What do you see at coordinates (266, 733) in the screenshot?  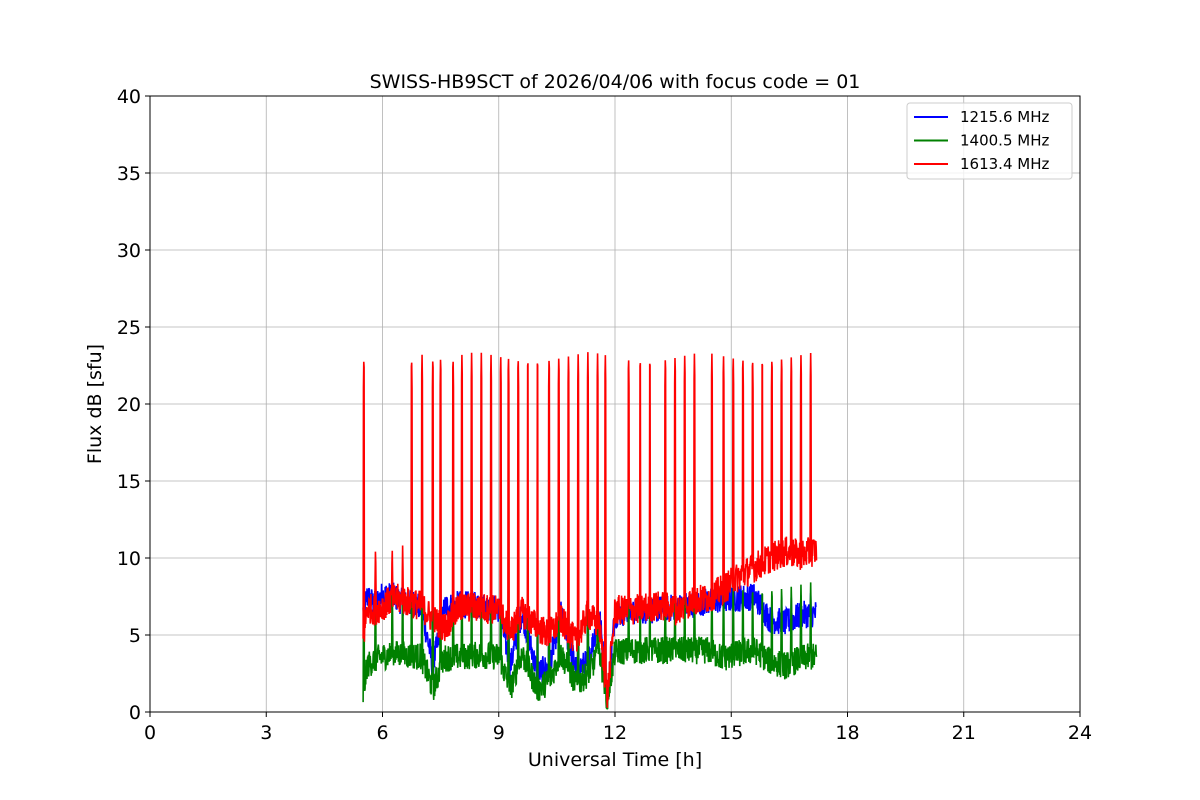 I see `x-tick-label: 3` at bounding box center [266, 733].